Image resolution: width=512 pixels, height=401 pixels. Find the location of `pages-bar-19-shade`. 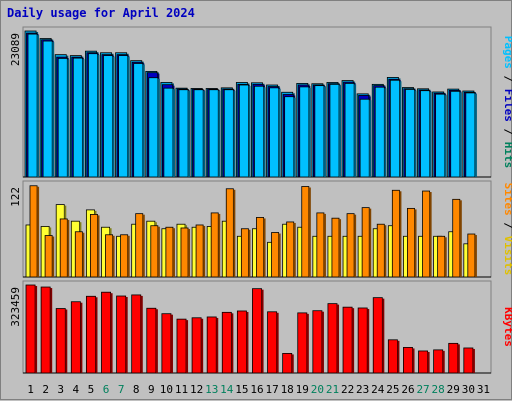

pages-bar-19-shade is located at coordinates (309, 132).